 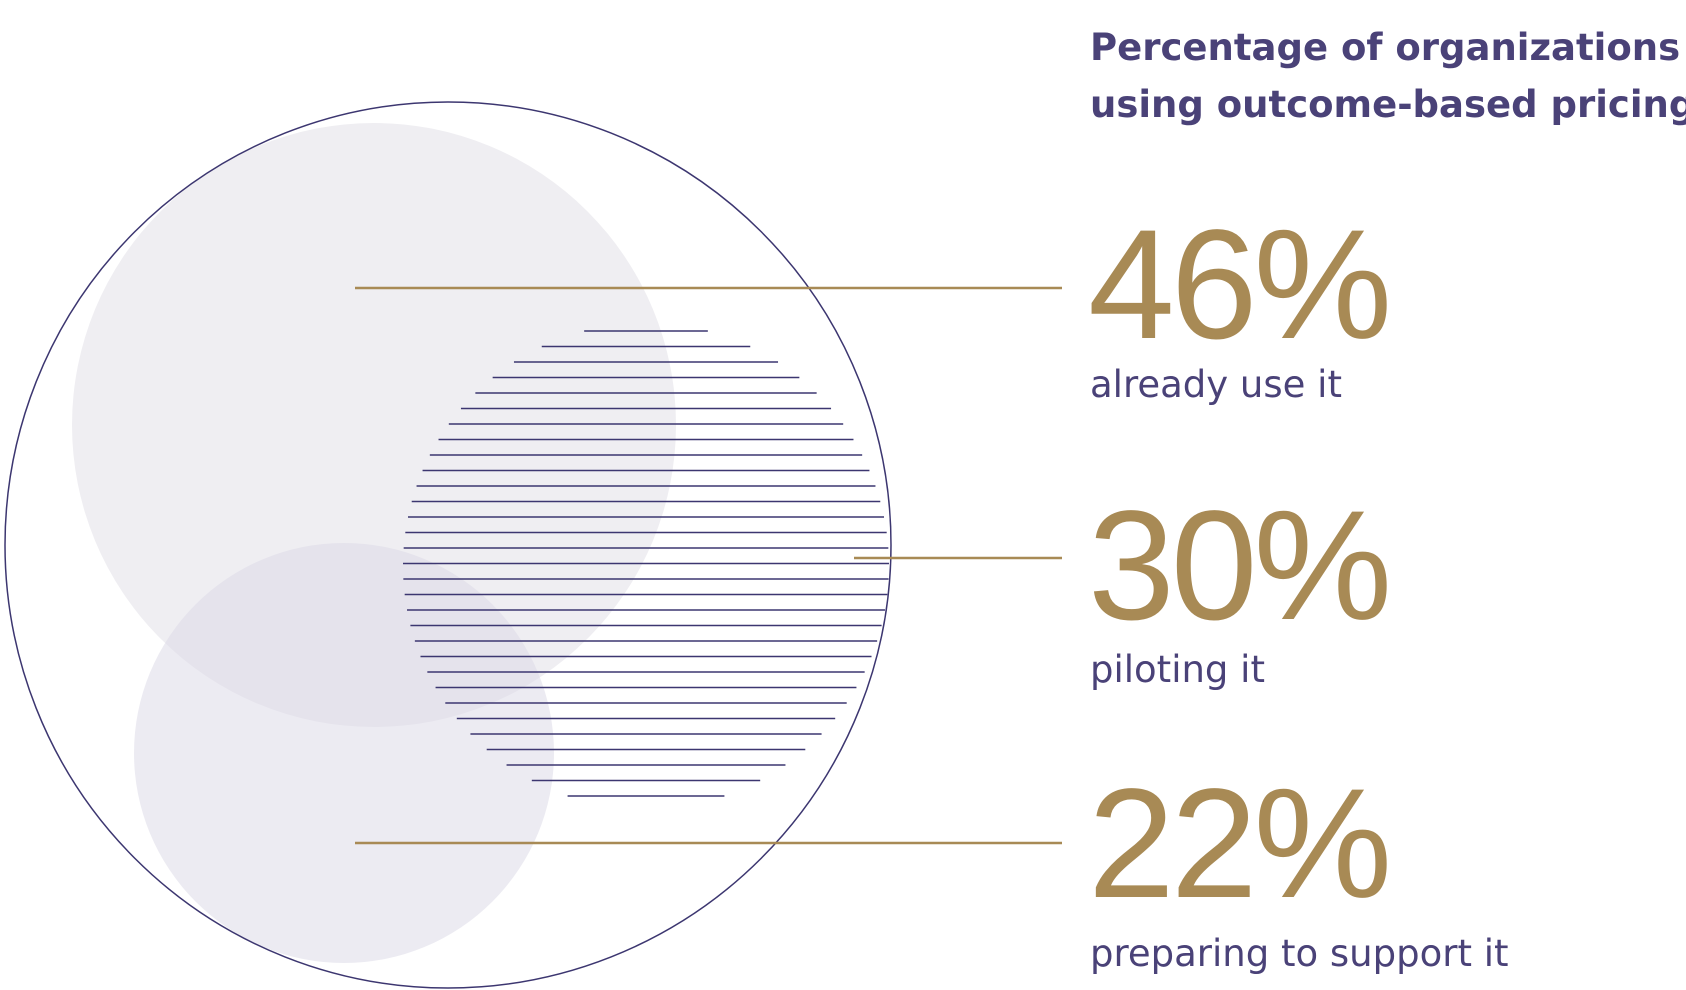 What do you see at coordinates (1238, 844) in the screenshot?
I see `stat-value: 22%` at bounding box center [1238, 844].